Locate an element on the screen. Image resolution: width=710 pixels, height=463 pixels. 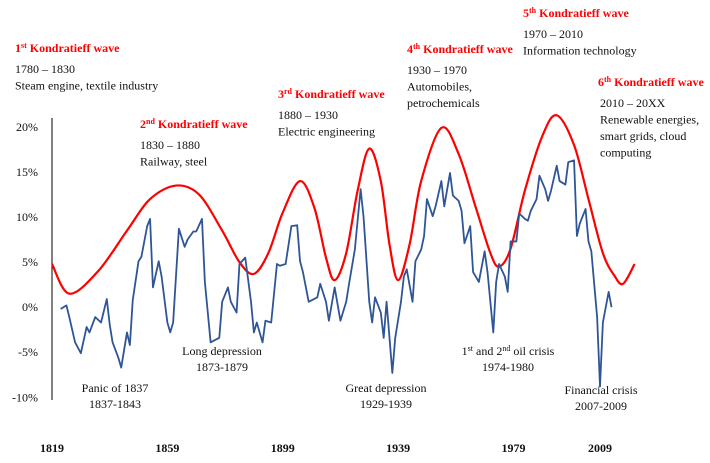
wave-text: 1880 – 1930 is located at coordinates (308, 115).